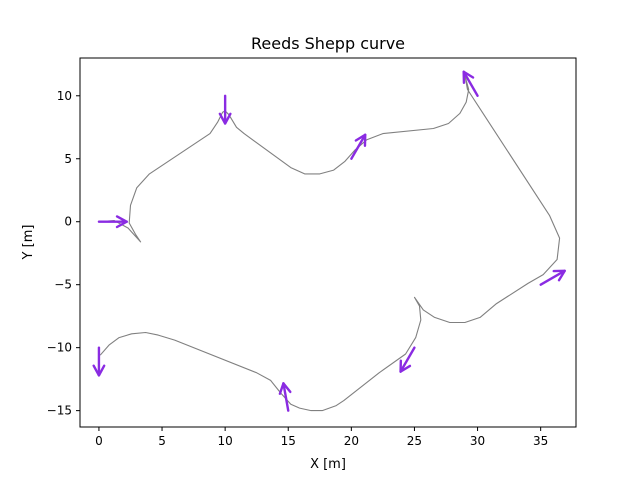 Image resolution: width=640 pixels, height=485 pixels. What do you see at coordinates (224, 441) in the screenshot?
I see `x-tick-label: 10` at bounding box center [224, 441].